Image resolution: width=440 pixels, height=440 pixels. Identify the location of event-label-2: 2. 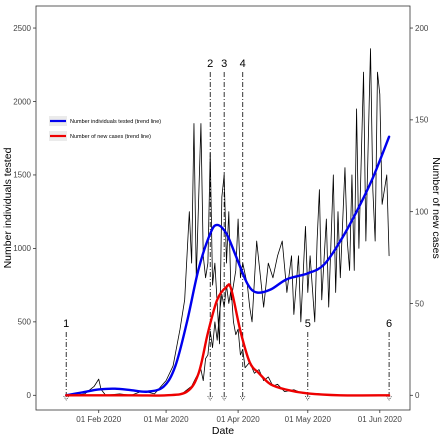
(210, 64).